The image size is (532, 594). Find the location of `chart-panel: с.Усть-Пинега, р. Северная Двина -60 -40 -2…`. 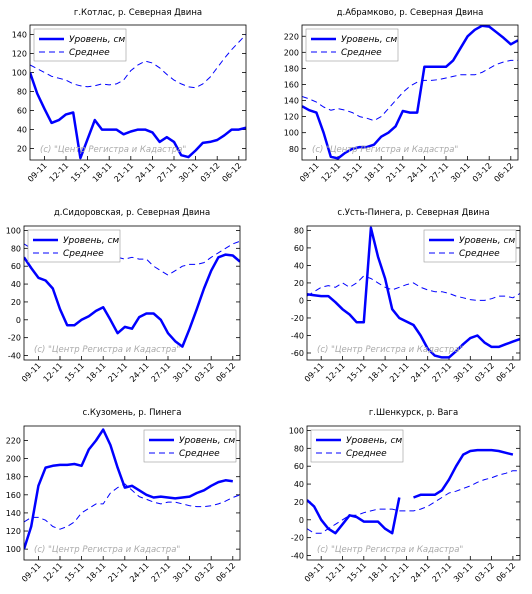

chart-panel: с.Усть-Пинега, р. Северная Двина -60 -40 -2… is located at coordinates (406, 296).